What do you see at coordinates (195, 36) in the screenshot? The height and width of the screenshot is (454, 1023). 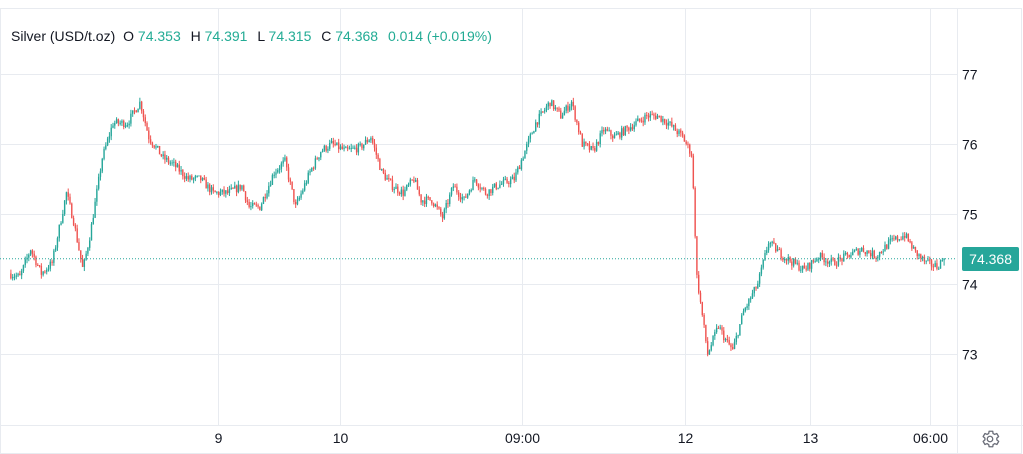 I see `high-label: H` at bounding box center [195, 36].